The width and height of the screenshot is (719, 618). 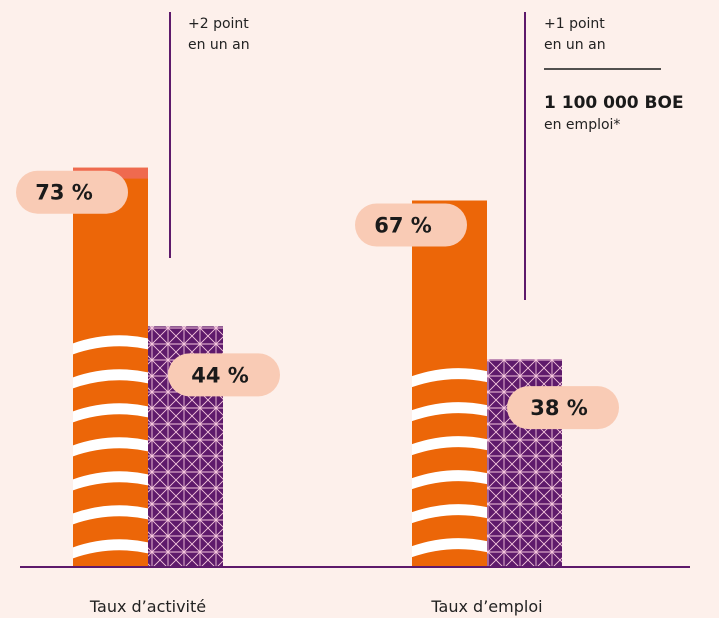 What do you see at coordinates (110, 367) in the screenshot?
I see `bar-1-orange` at bounding box center [110, 367].